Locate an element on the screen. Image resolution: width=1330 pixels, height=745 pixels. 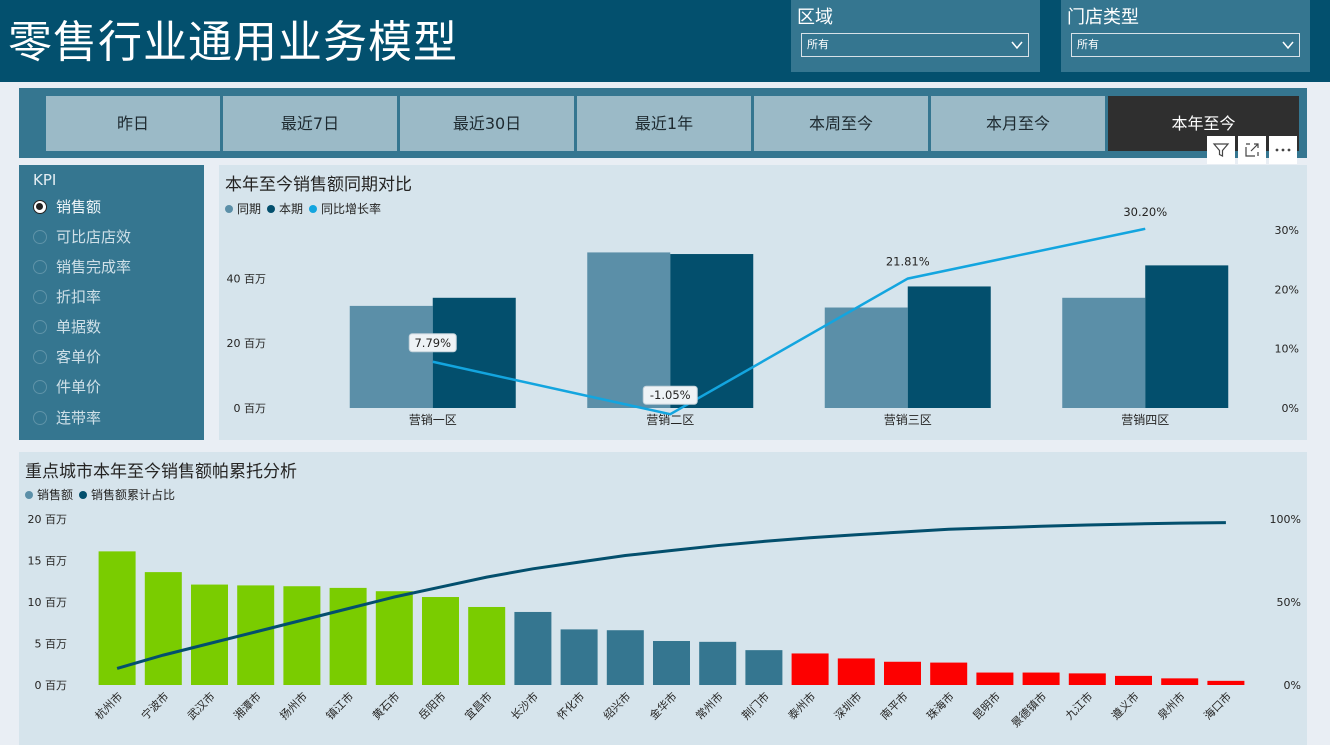
x-tick-label: 荆门市 is located at coordinates (755, 705).